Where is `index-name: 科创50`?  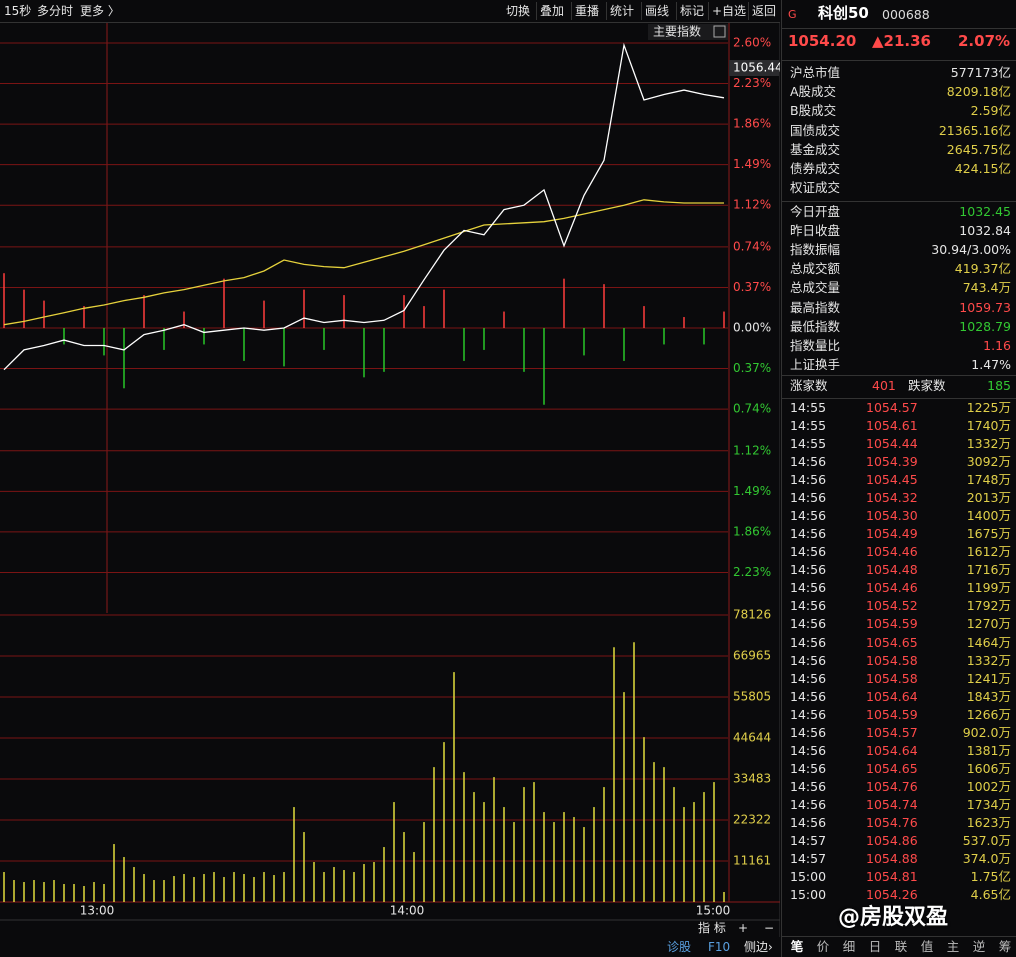
index-name: 科创50 is located at coordinates (843, 13).